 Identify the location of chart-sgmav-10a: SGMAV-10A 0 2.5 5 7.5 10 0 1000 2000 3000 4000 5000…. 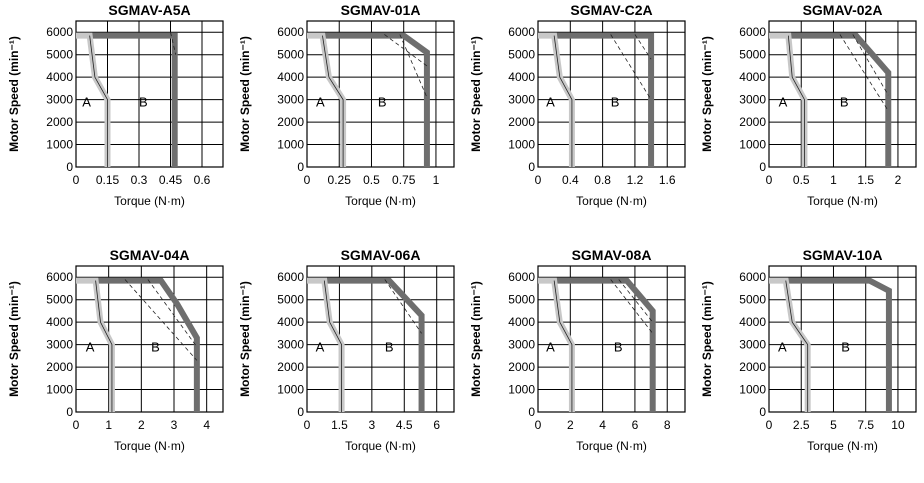
(808, 361).